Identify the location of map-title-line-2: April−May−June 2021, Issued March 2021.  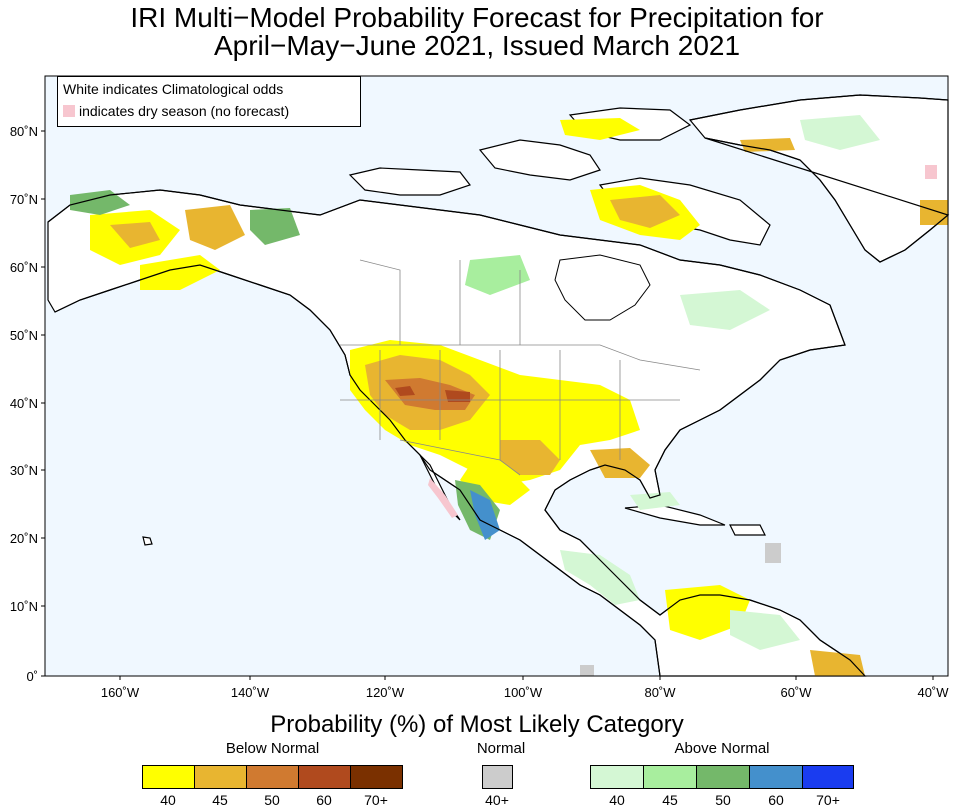
(477, 45).